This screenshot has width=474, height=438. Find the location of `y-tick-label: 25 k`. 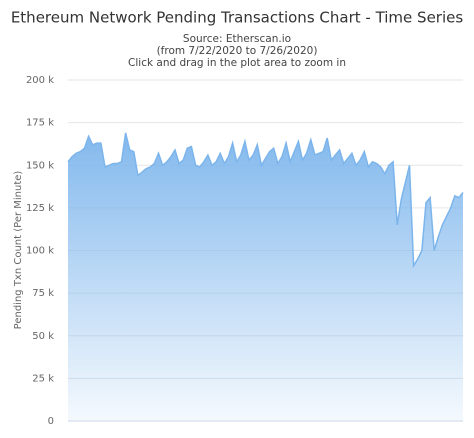

y-tick-label: 25 k is located at coordinates (43, 378).